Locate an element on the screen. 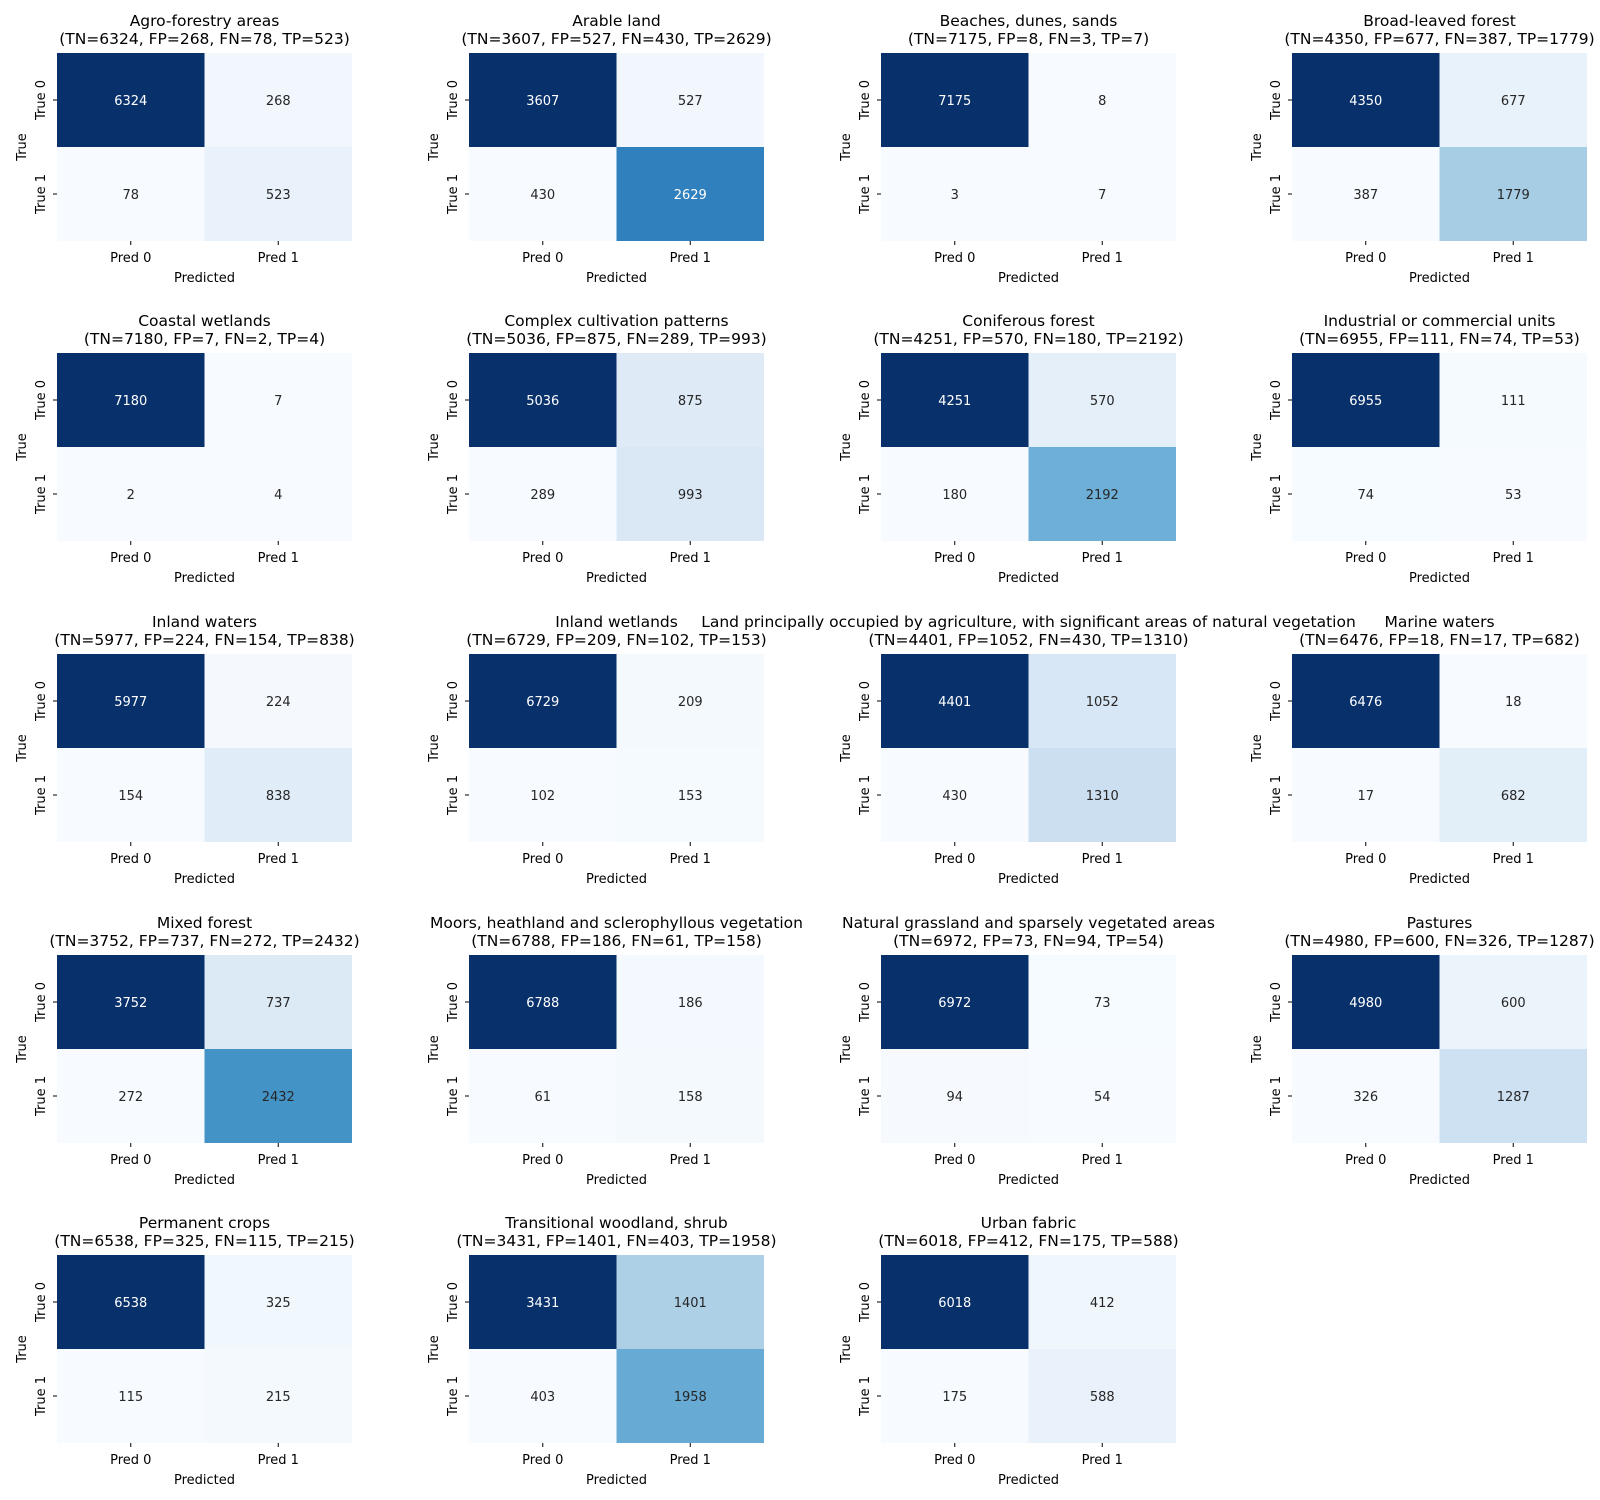 This screenshot has width=1600, height=1500. cell-value-label: 18 is located at coordinates (1513, 702).